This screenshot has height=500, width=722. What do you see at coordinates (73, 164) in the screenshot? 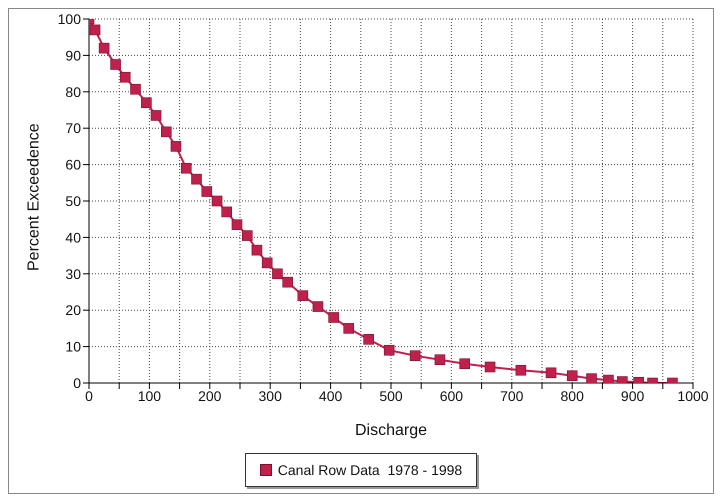
I see `y-tick-label: 60` at bounding box center [73, 164].